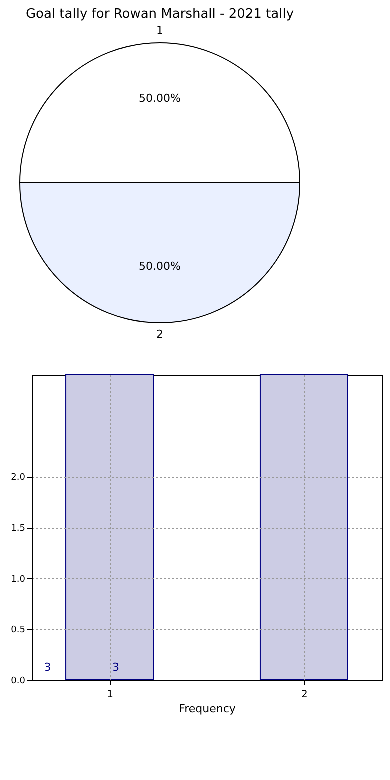  I want to click on slice-label: 1, so click(160, 30).